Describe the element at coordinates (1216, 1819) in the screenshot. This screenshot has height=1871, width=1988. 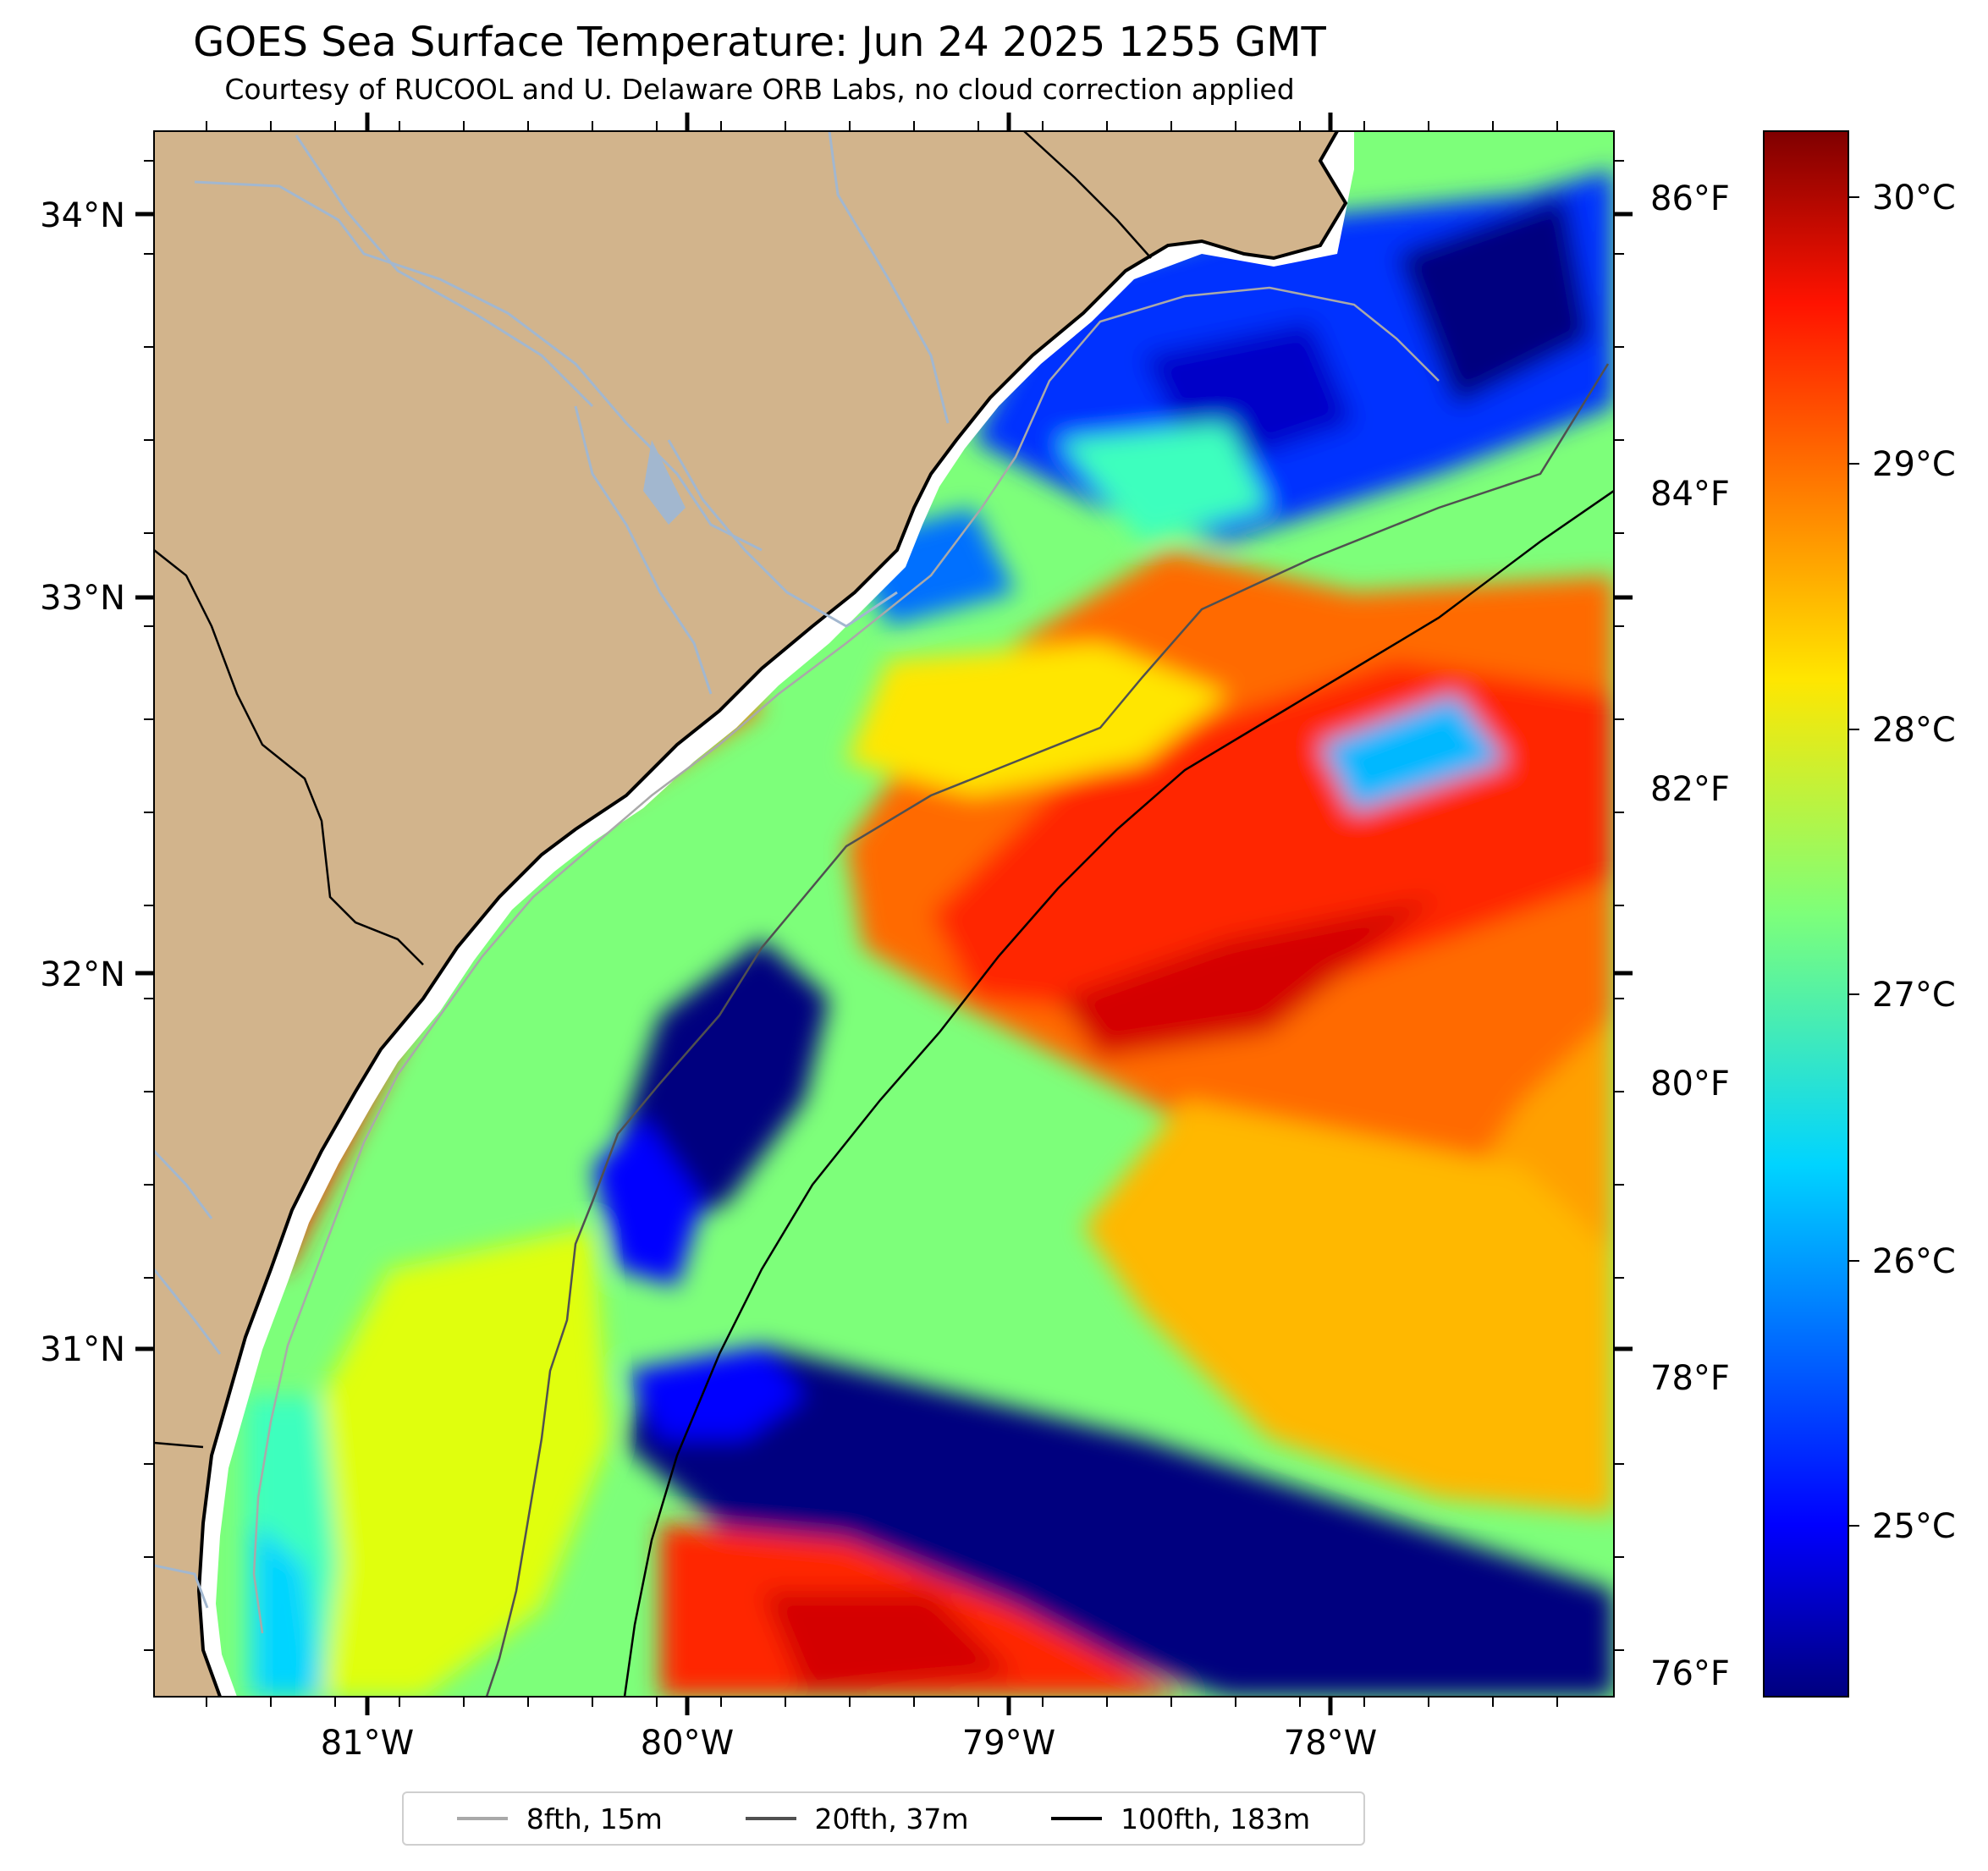
I see `legend-label-100fth: 100fth, 183m` at that location.